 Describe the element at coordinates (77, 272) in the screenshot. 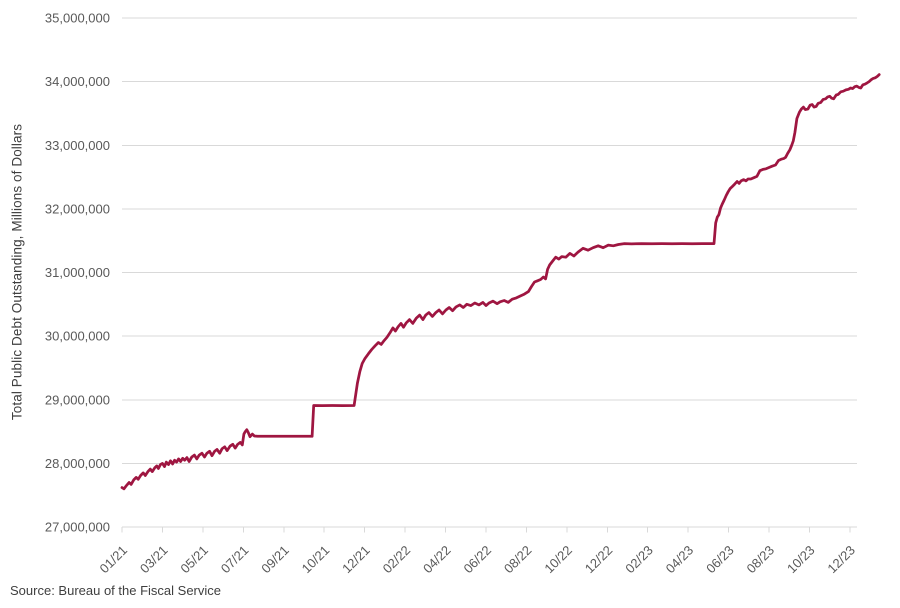

I see `y-axis-tick-label: 31,000,000` at that location.